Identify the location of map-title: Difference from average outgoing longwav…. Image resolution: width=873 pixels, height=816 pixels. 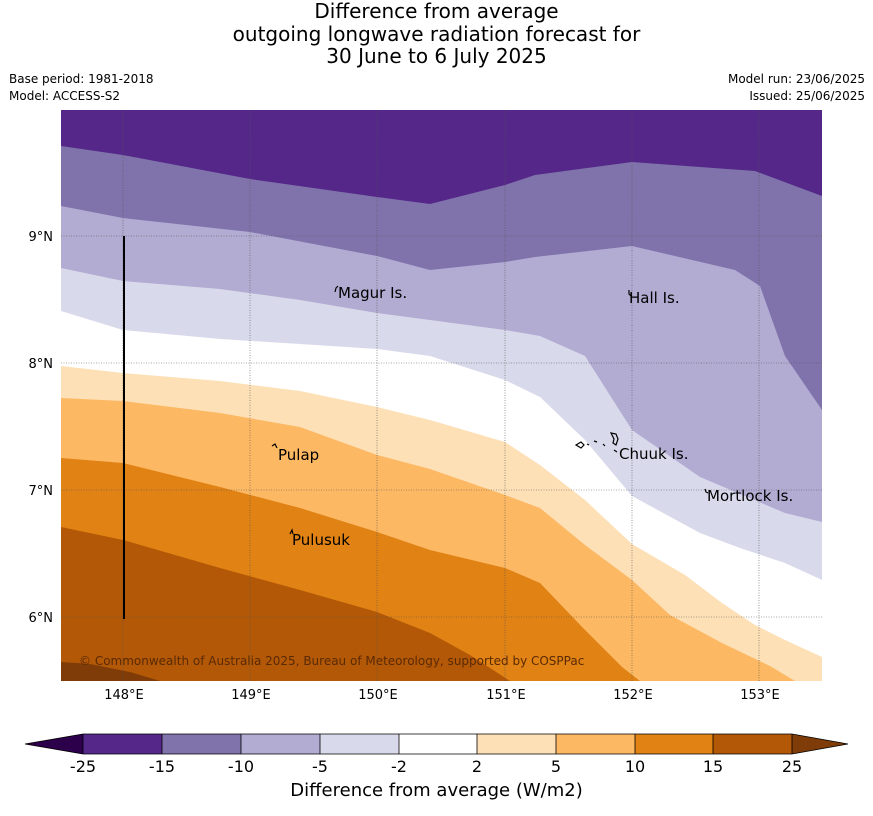
(436, 34).